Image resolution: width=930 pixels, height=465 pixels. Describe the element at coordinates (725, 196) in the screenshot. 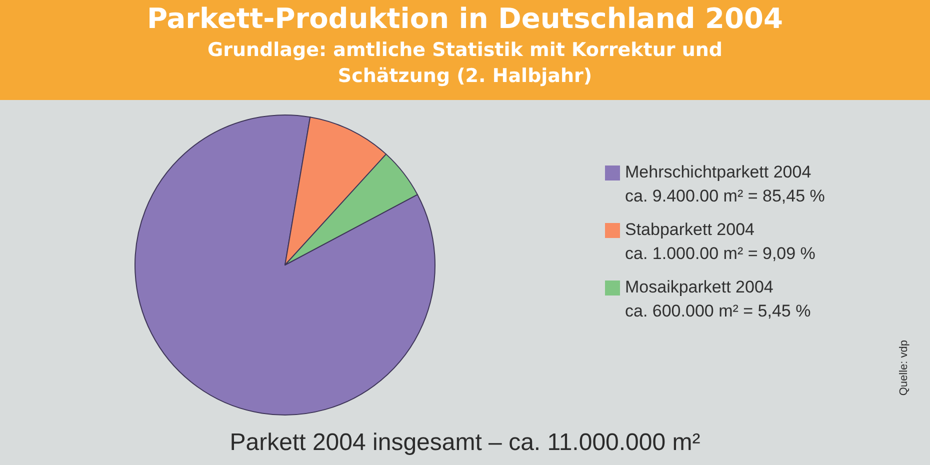

I see `data-label: ca. 9.400.00 m² = 85,45 %` at that location.